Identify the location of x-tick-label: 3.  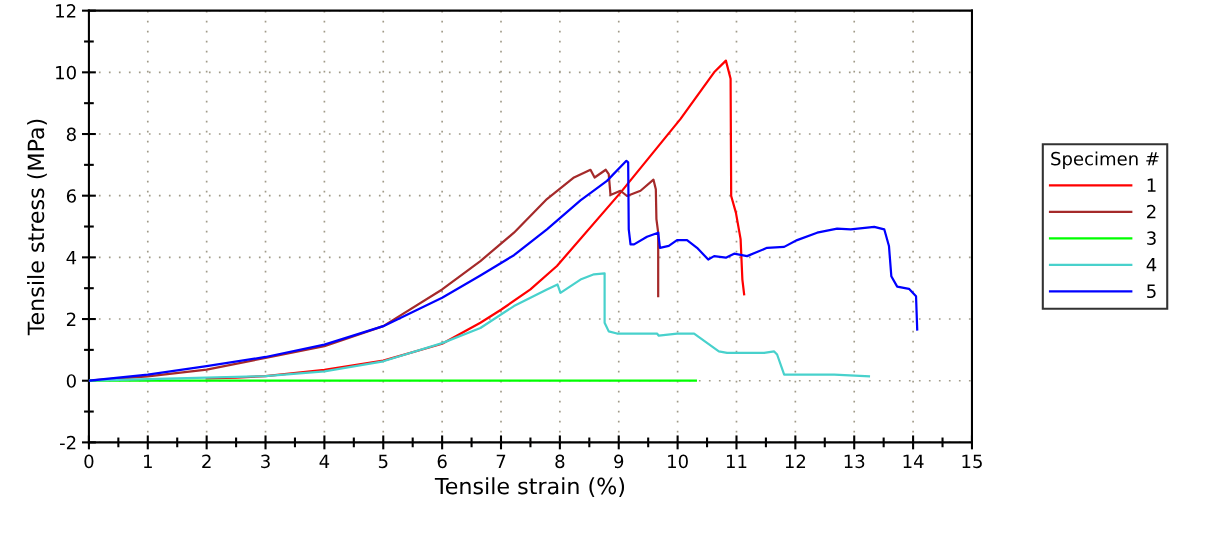
(265, 461).